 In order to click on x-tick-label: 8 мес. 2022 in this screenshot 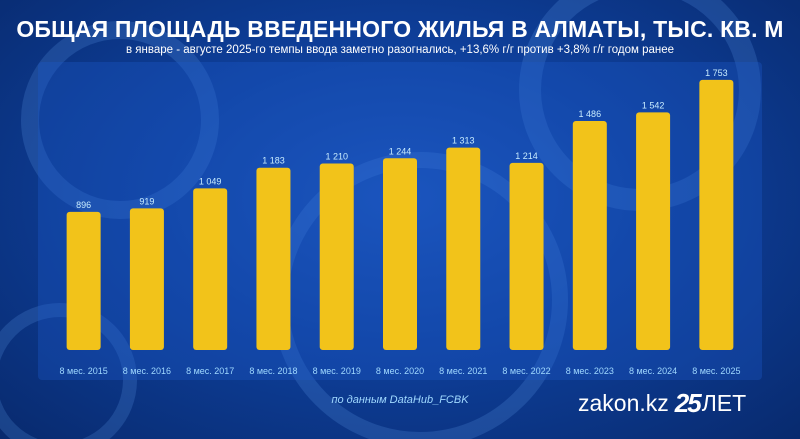, I will do `click(526, 371)`.